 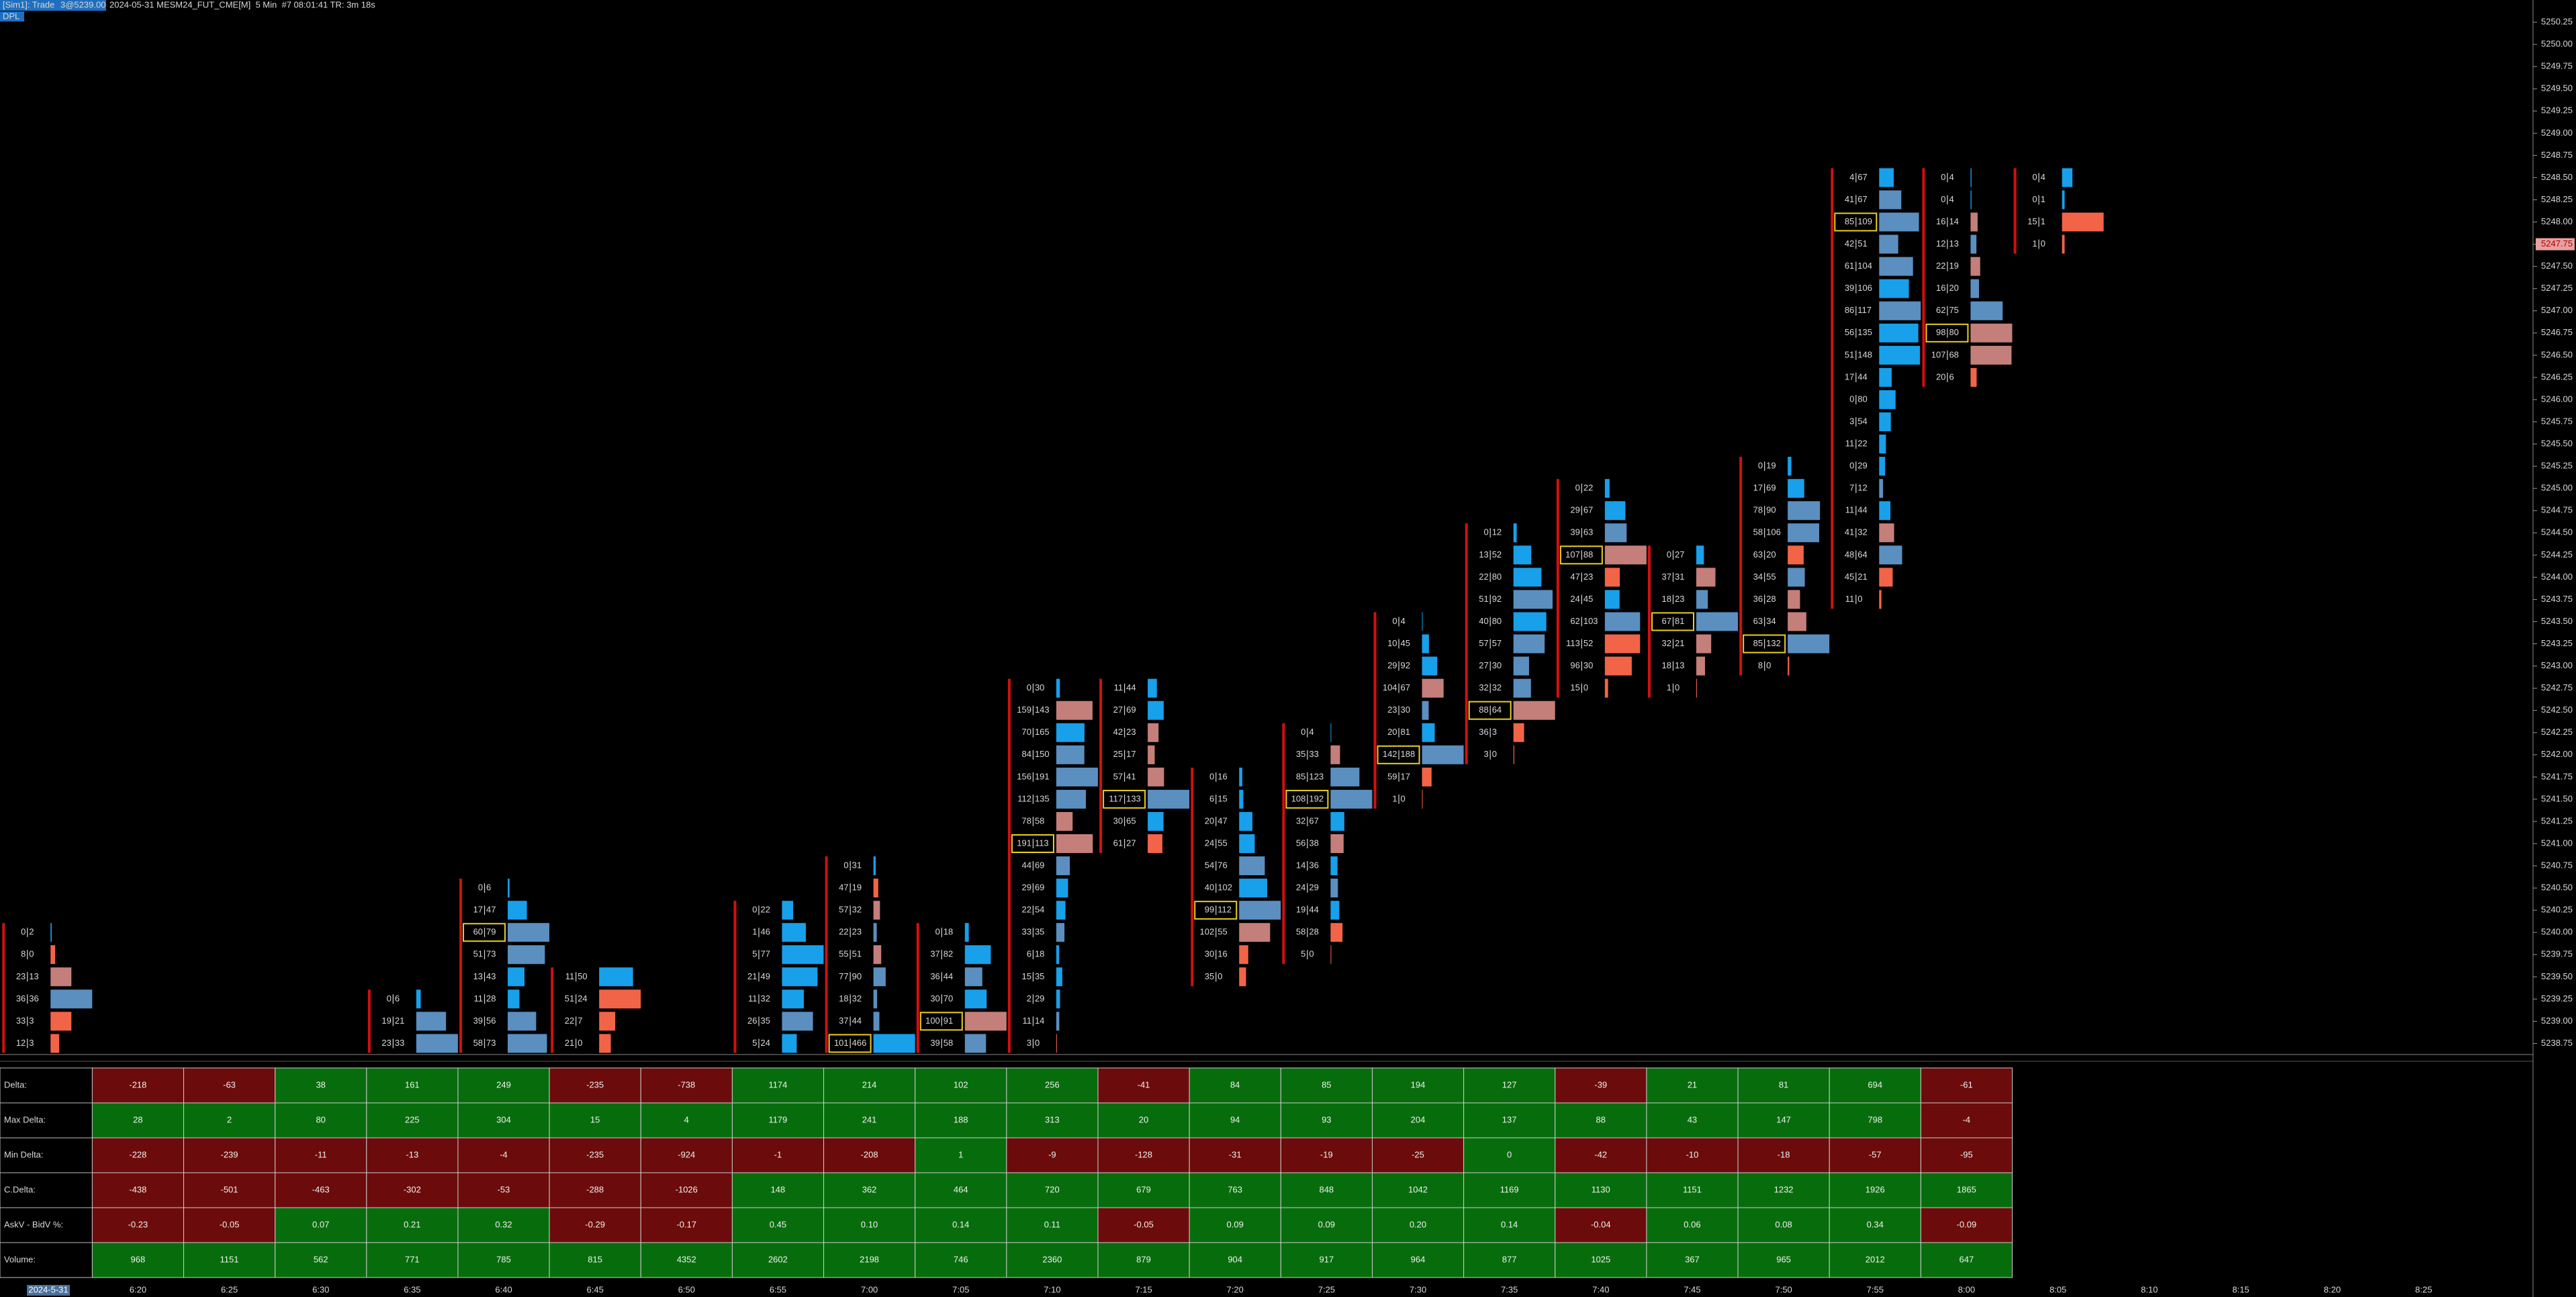 I want to click on ask-volume: 0, so click(x=1311, y=954).